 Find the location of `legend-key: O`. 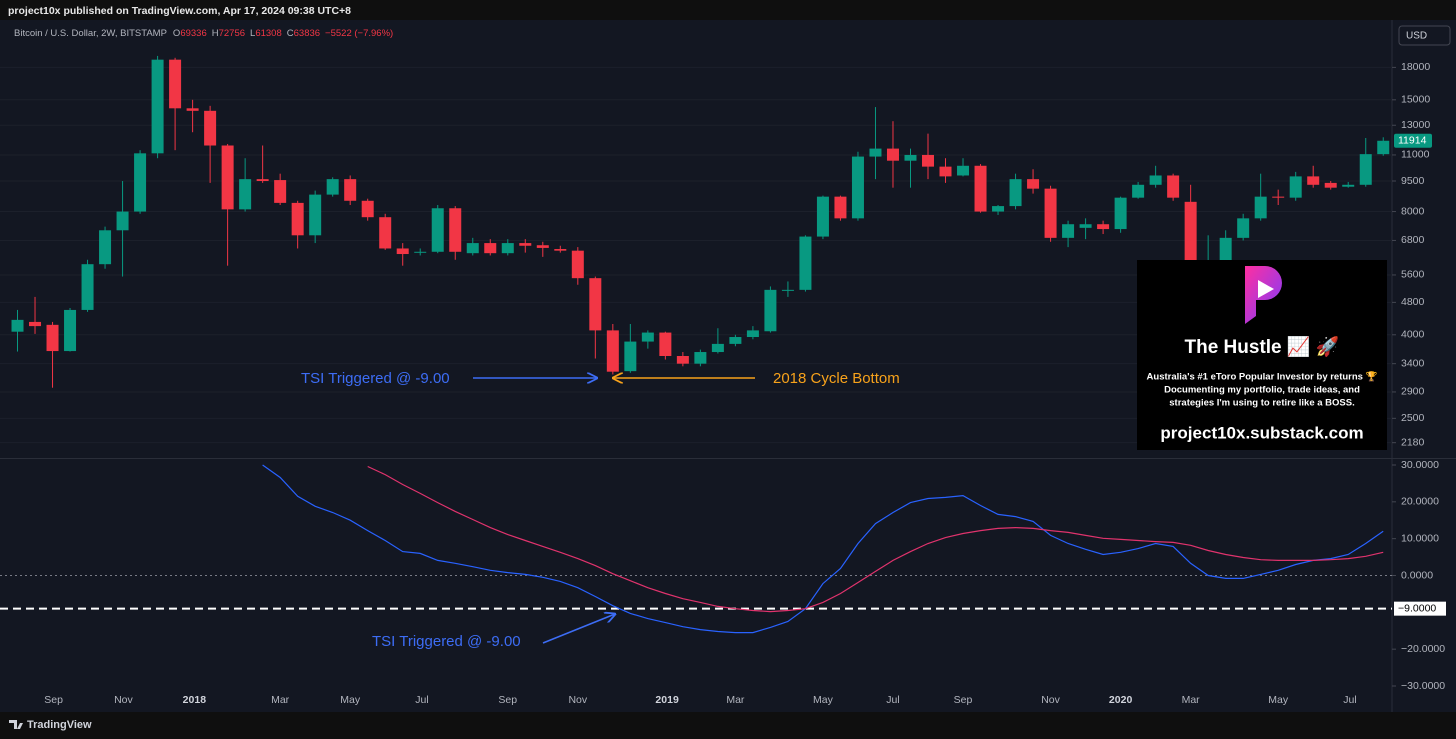

legend-key: O is located at coordinates (176, 33).